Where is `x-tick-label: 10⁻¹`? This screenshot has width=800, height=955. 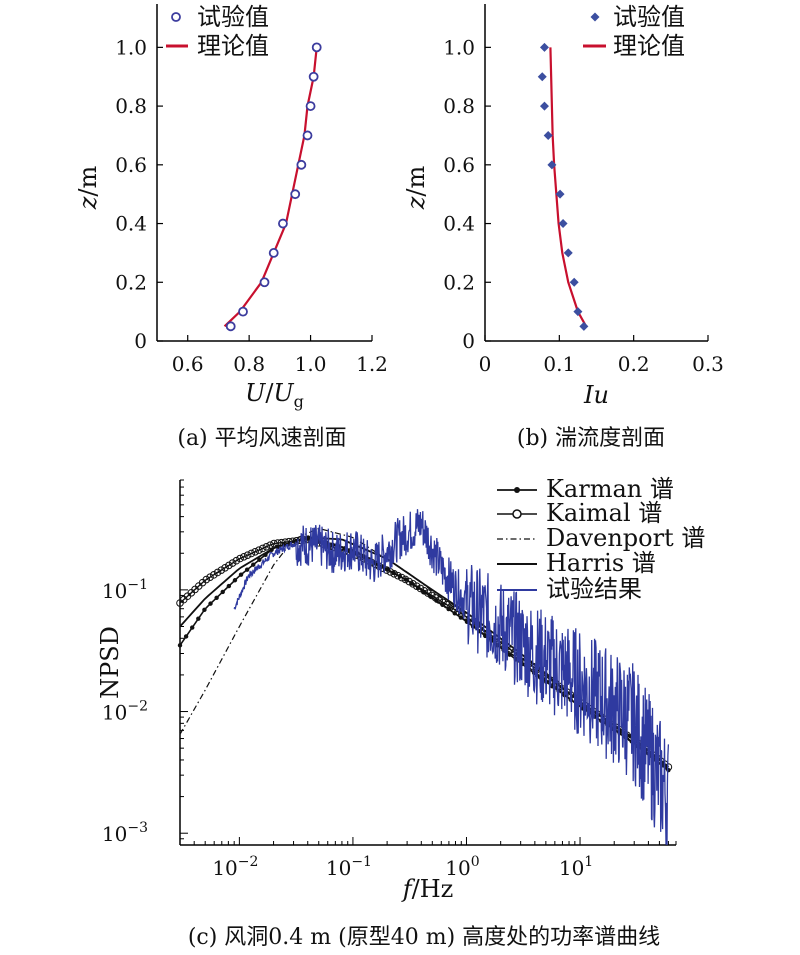 x-tick-label: 10⁻¹ is located at coordinates (349, 867).